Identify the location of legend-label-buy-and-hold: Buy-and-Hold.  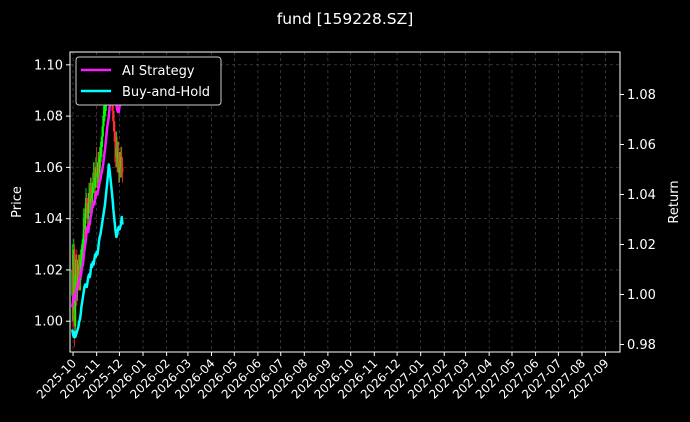
(166, 92).